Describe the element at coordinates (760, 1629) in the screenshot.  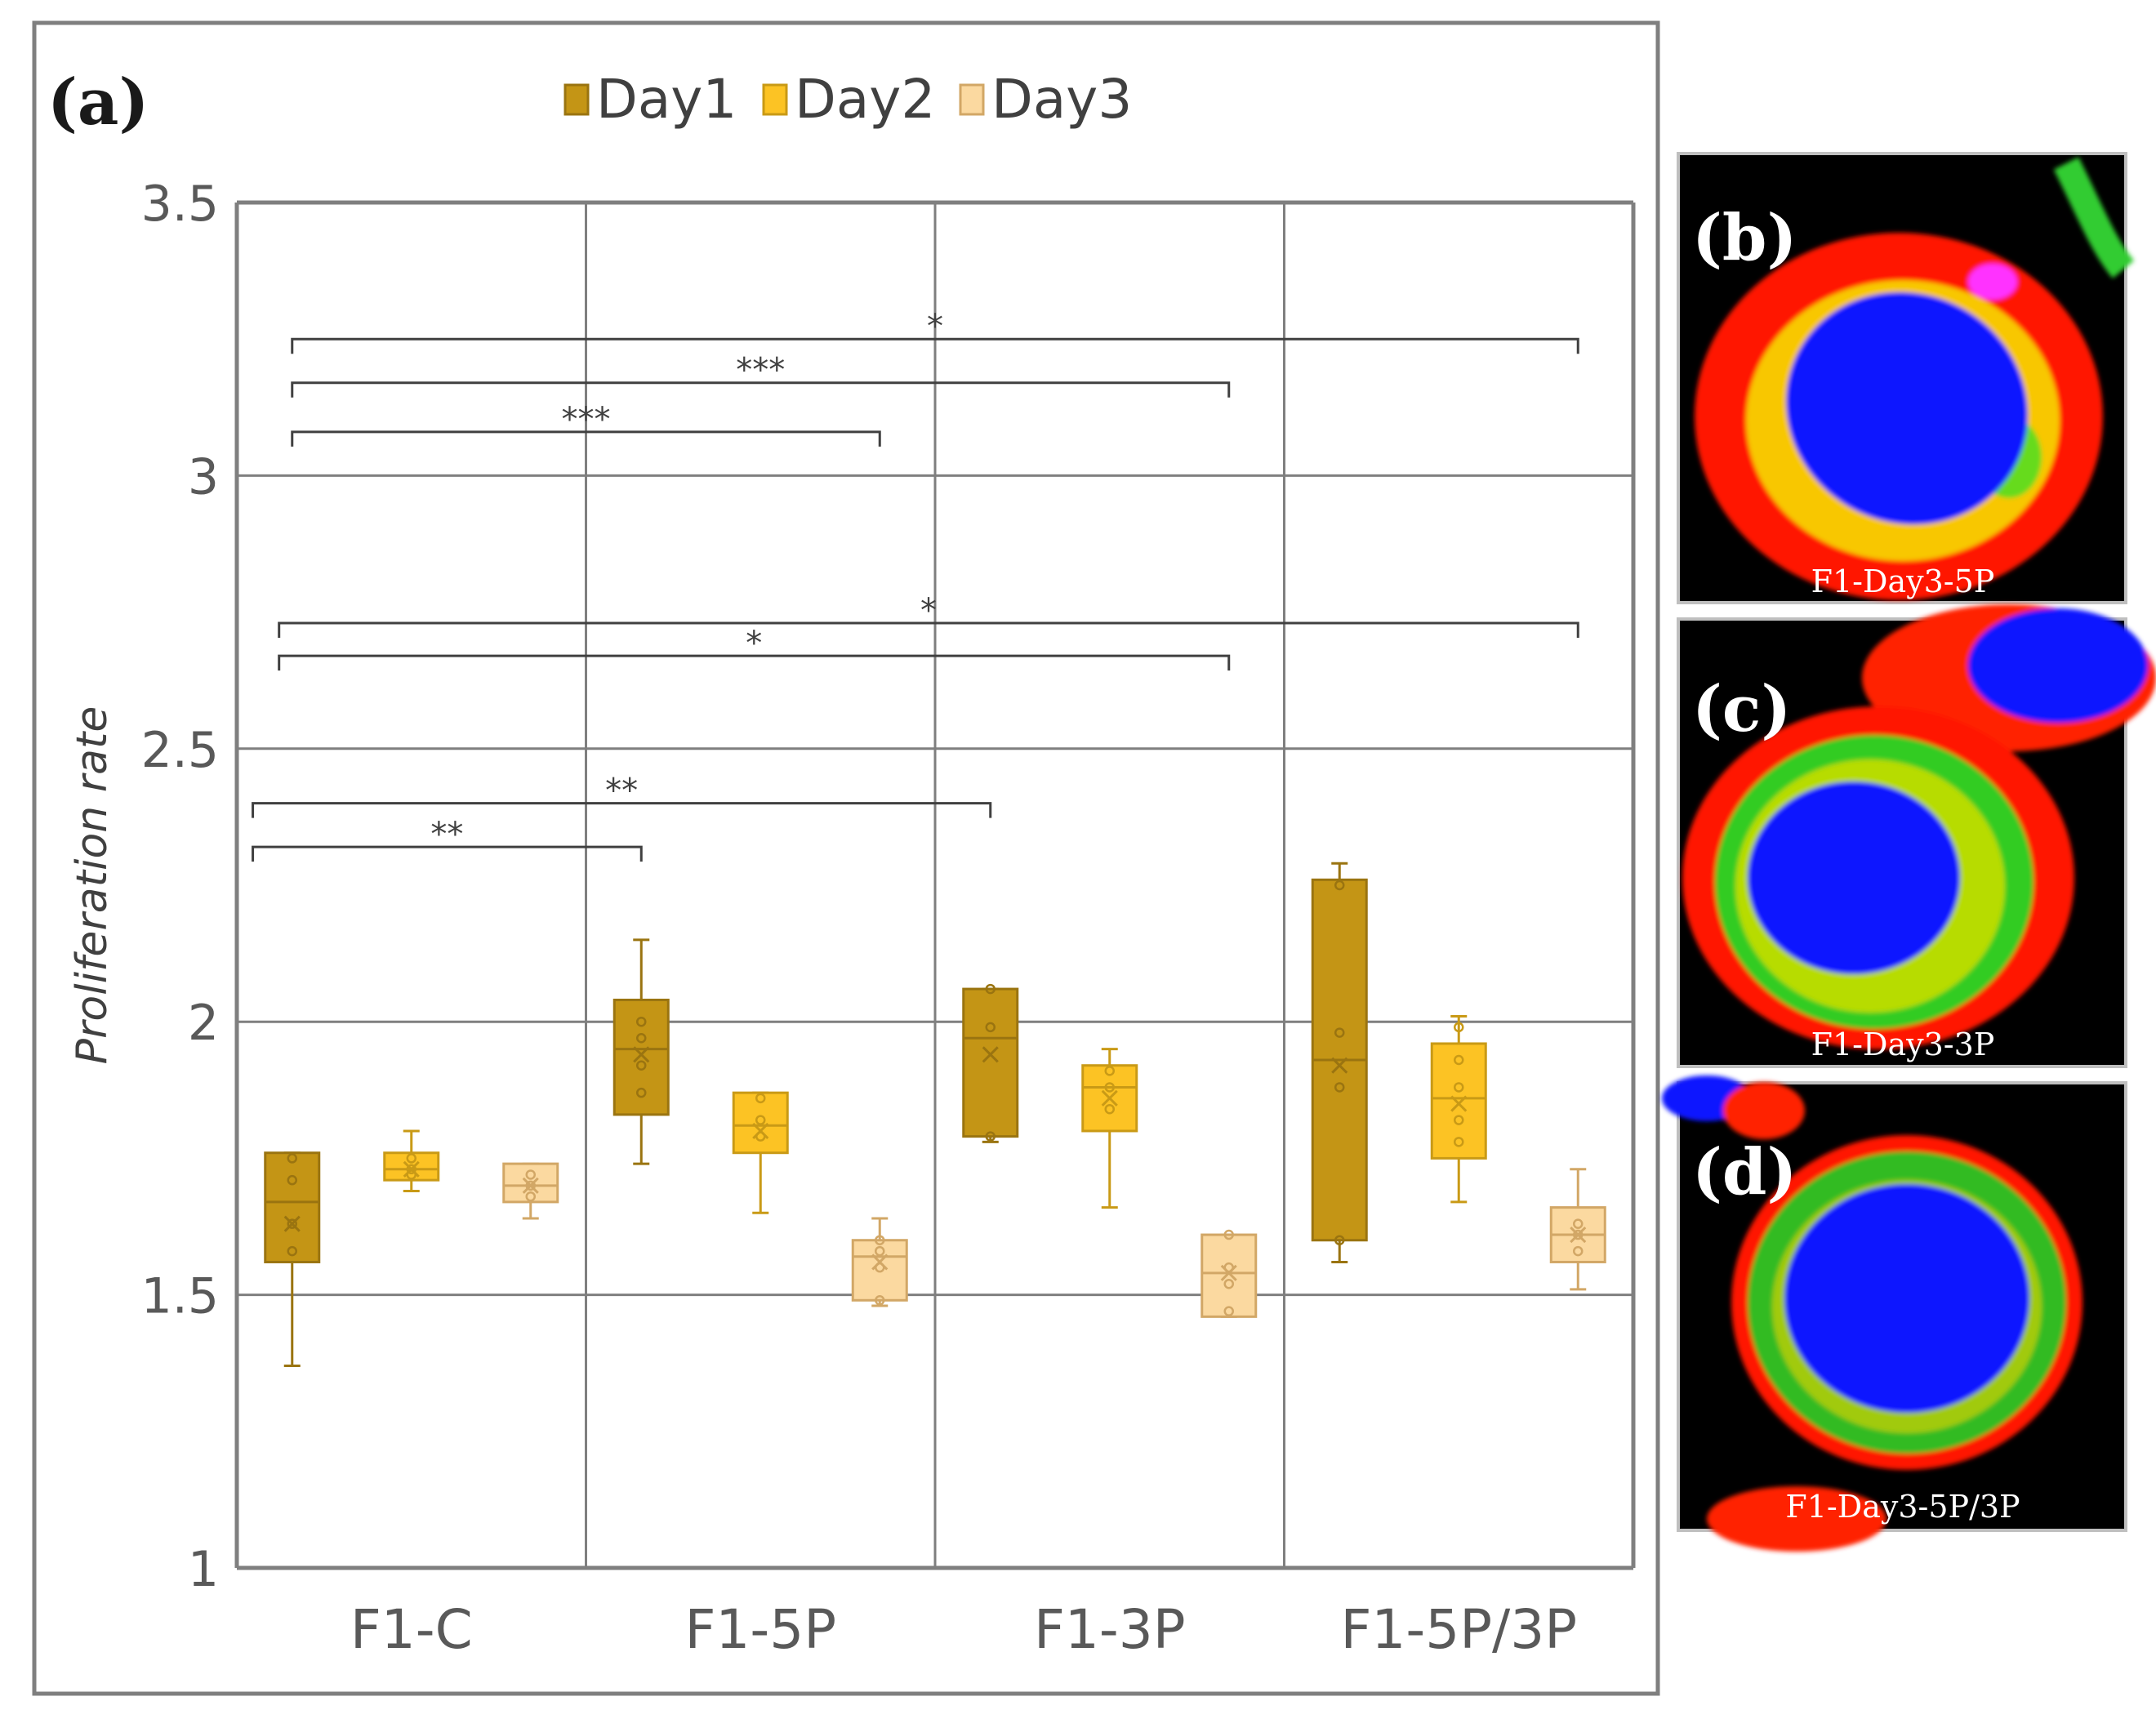
I see `x-tick-label-1: F1-5P` at that location.